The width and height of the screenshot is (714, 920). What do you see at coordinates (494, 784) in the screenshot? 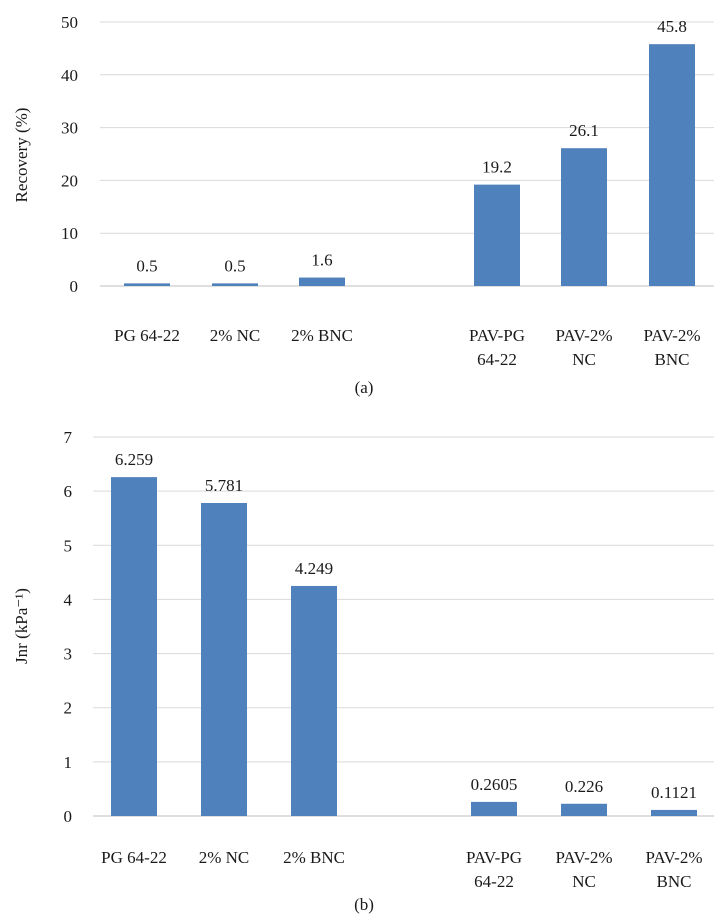
I see `data-label: 0.2605` at bounding box center [494, 784].